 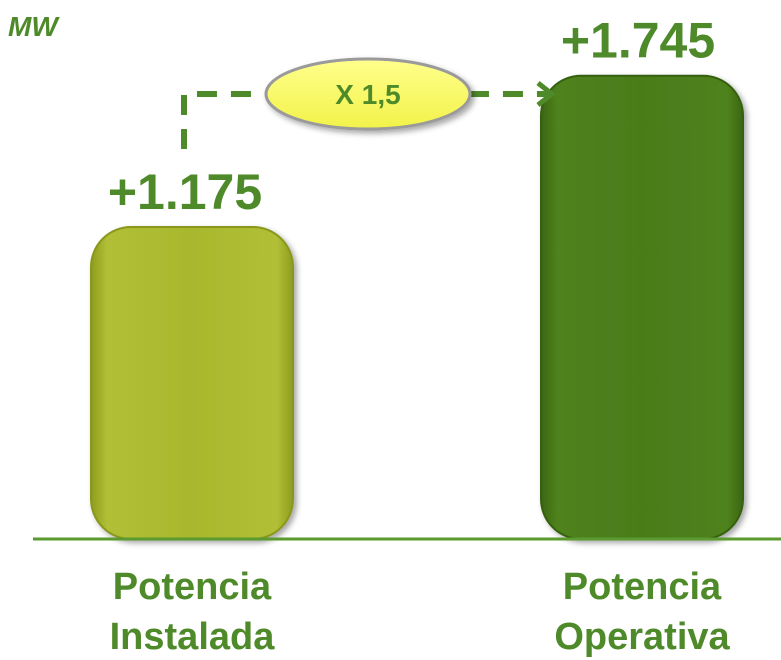 I want to click on multiplier-connector, so click(x=369, y=115).